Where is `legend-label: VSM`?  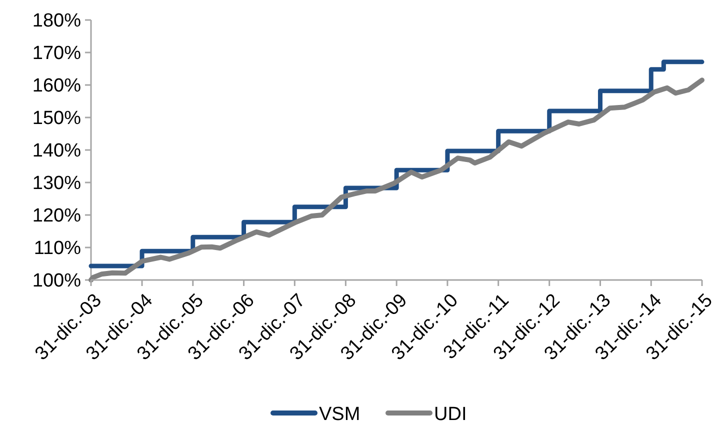
legend-label: VSM is located at coordinates (339, 414).